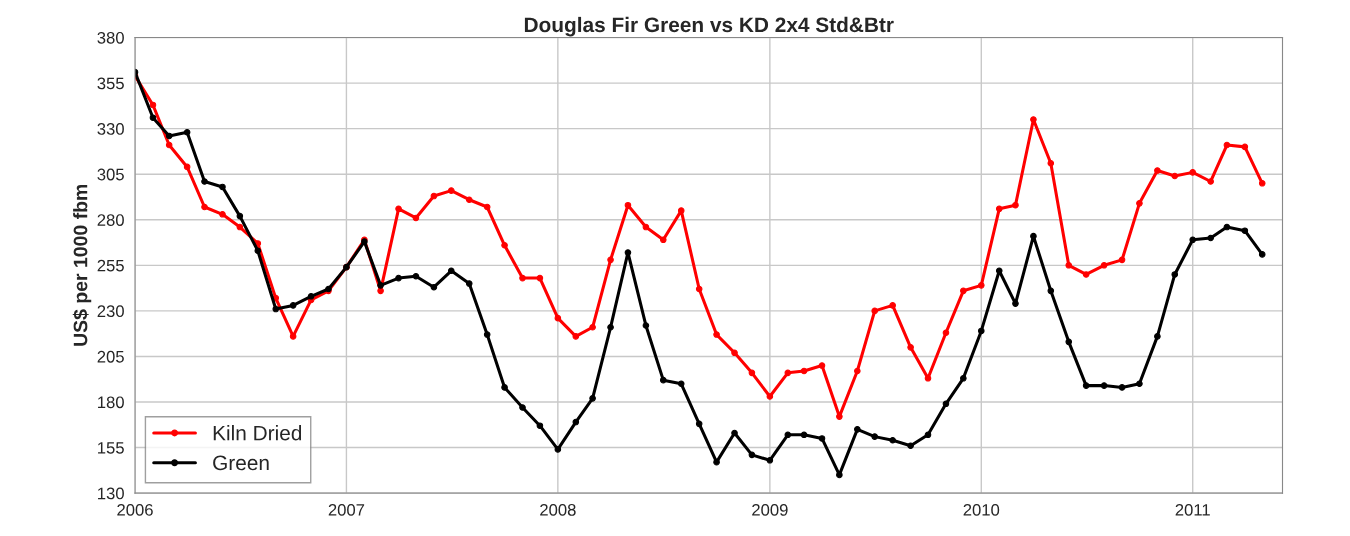  What do you see at coordinates (241, 463) in the screenshot?
I see `legend-label: Green` at bounding box center [241, 463].